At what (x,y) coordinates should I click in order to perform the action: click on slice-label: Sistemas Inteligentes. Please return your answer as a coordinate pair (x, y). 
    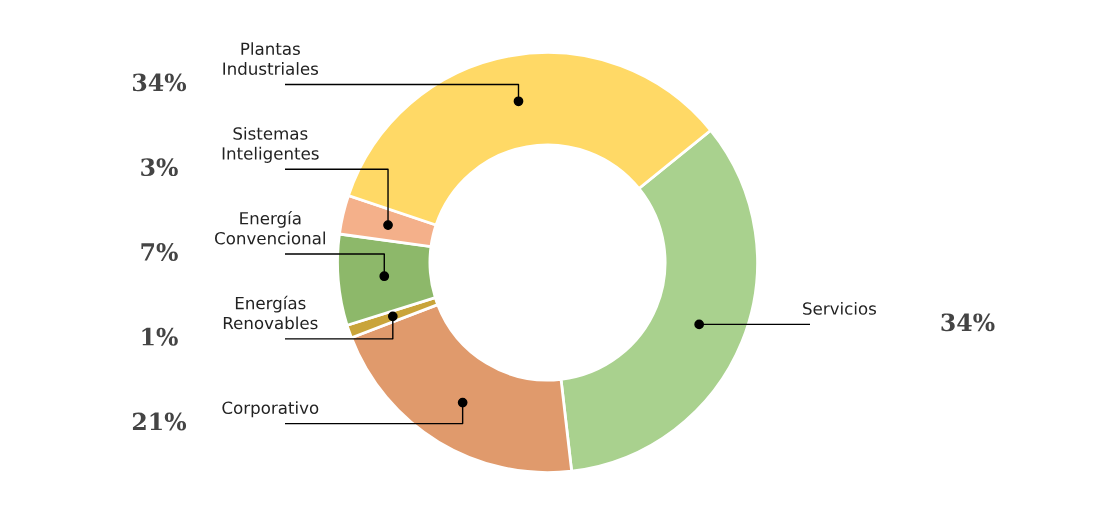
    Looking at the image, I should click on (270, 144).